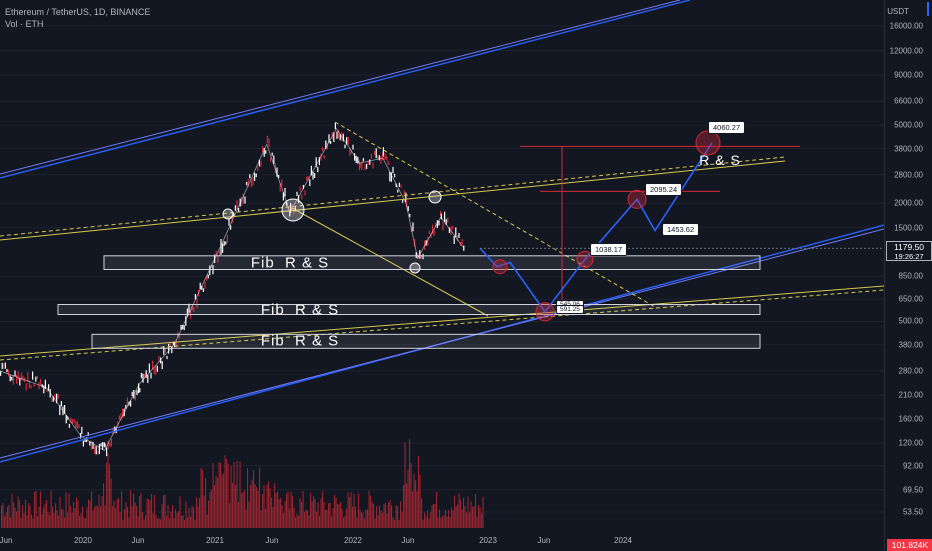 This screenshot has height=551, width=932. Describe the element at coordinates (906, 26) in the screenshot. I see `price-tick-label: 16000.00` at that location.